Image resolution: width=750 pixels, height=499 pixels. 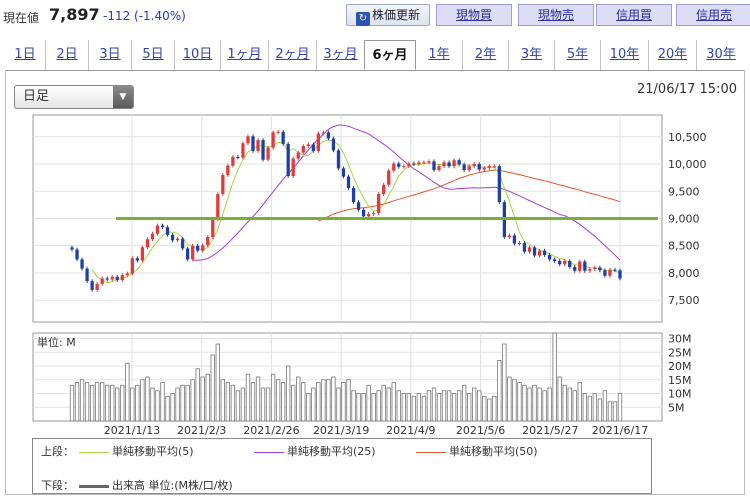 What do you see at coordinates (713, 15) in the screenshot?
I see `margin-sell-button: 信用売` at bounding box center [713, 15].